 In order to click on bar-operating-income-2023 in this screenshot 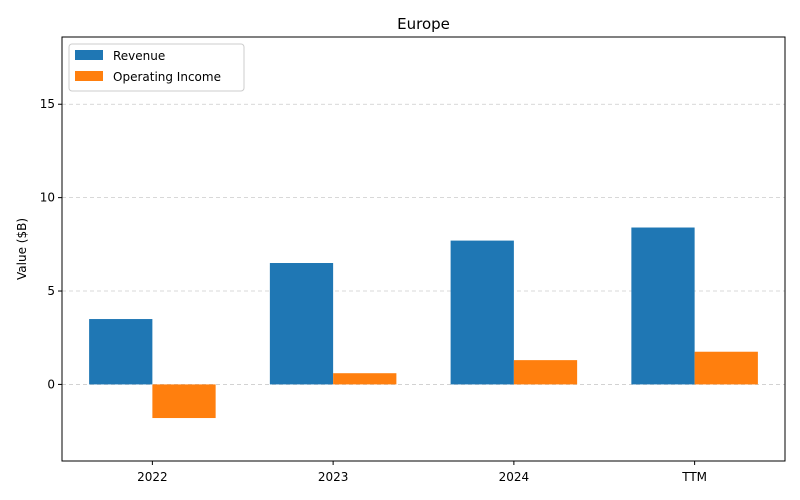, I will do `click(365, 379)`.